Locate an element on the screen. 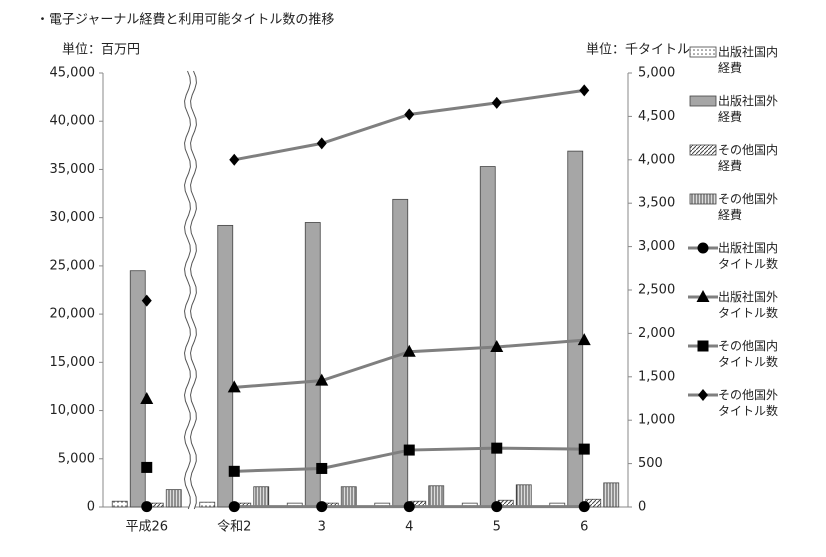 Image resolution: width=826 pixels, height=557 pixels. y2-tick-label: 1,500 is located at coordinates (656, 376).